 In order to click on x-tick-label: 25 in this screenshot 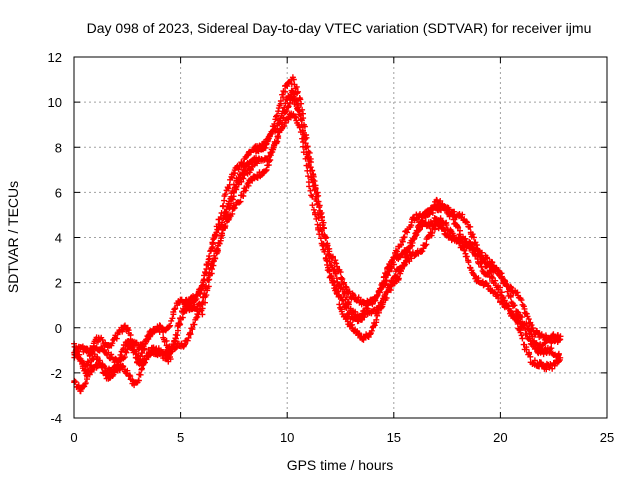, I will do `click(607, 437)`.